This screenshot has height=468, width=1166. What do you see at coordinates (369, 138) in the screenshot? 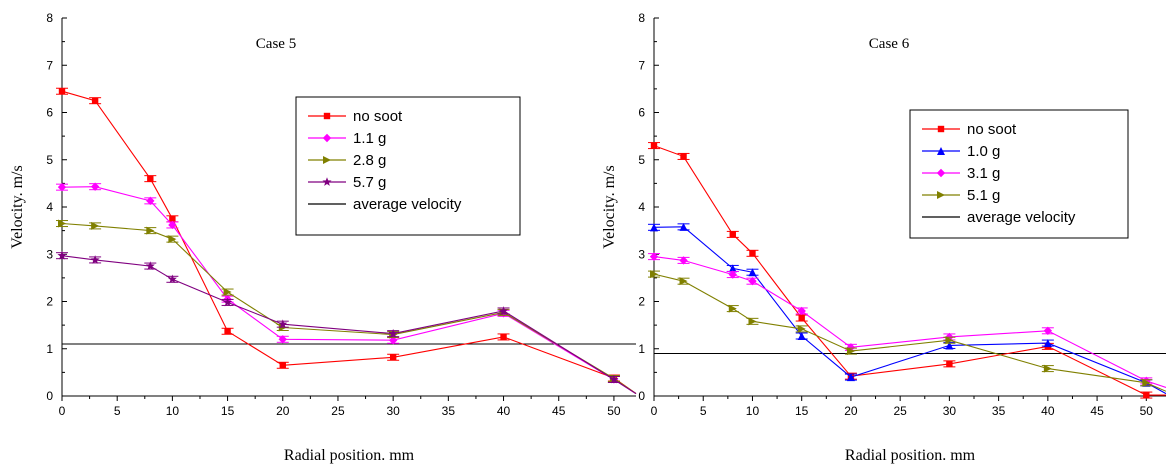
I see `legend-entry: 1.1 g` at bounding box center [369, 138].